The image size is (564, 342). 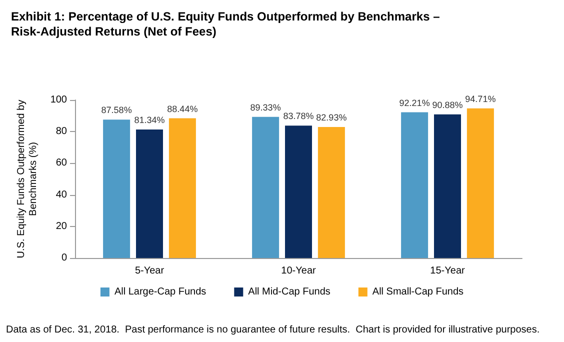 What do you see at coordinates (62, 132) in the screenshot?
I see `y-tick-label: 80` at bounding box center [62, 132].